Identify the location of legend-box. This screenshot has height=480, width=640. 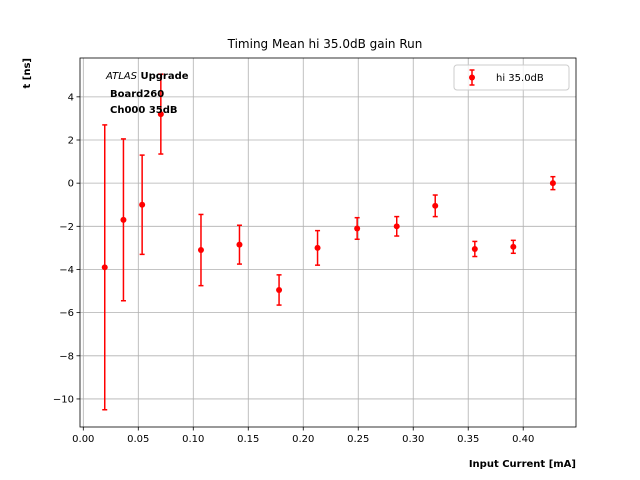
(511, 77).